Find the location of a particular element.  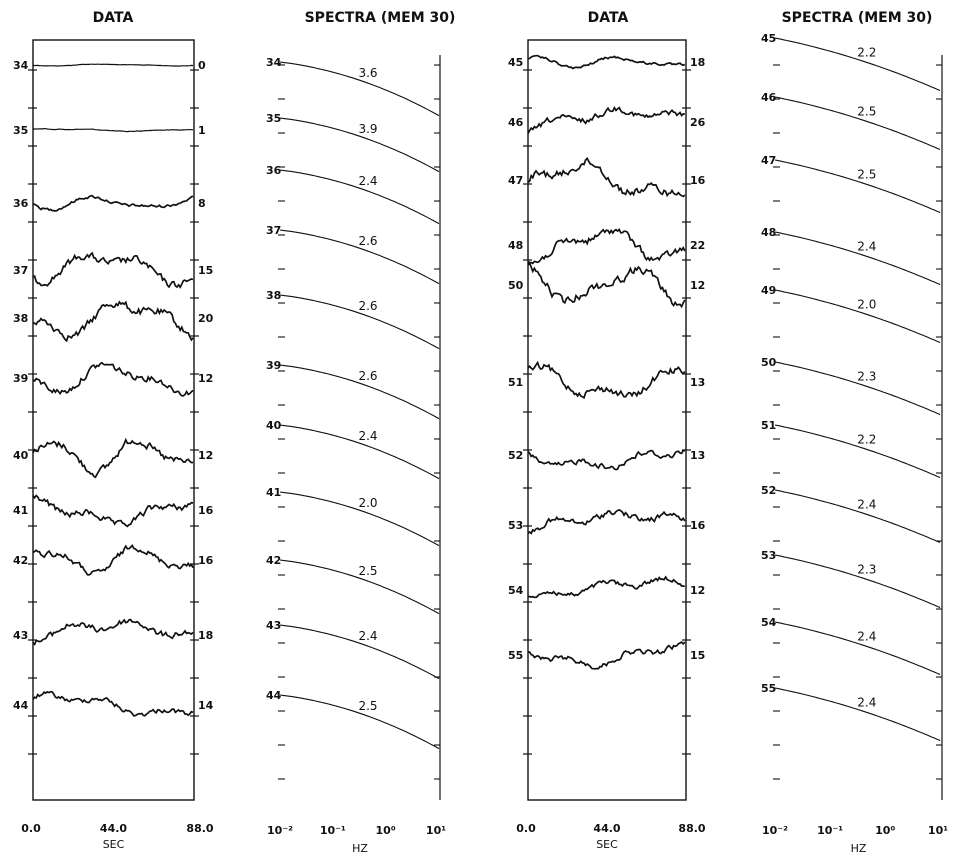

trace-label-right-1: 1 is located at coordinates (202, 130).